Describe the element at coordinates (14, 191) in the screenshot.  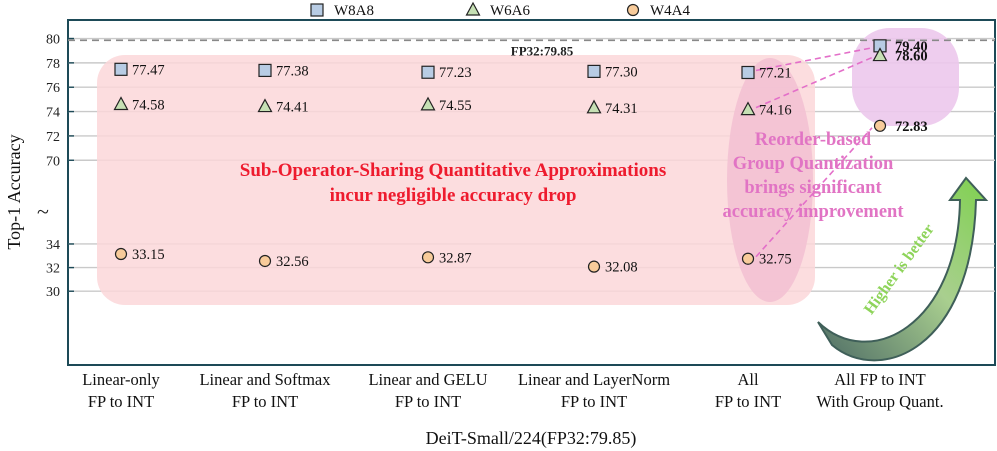
I see `y-axis-title: Top-1 Accuracy` at that location.